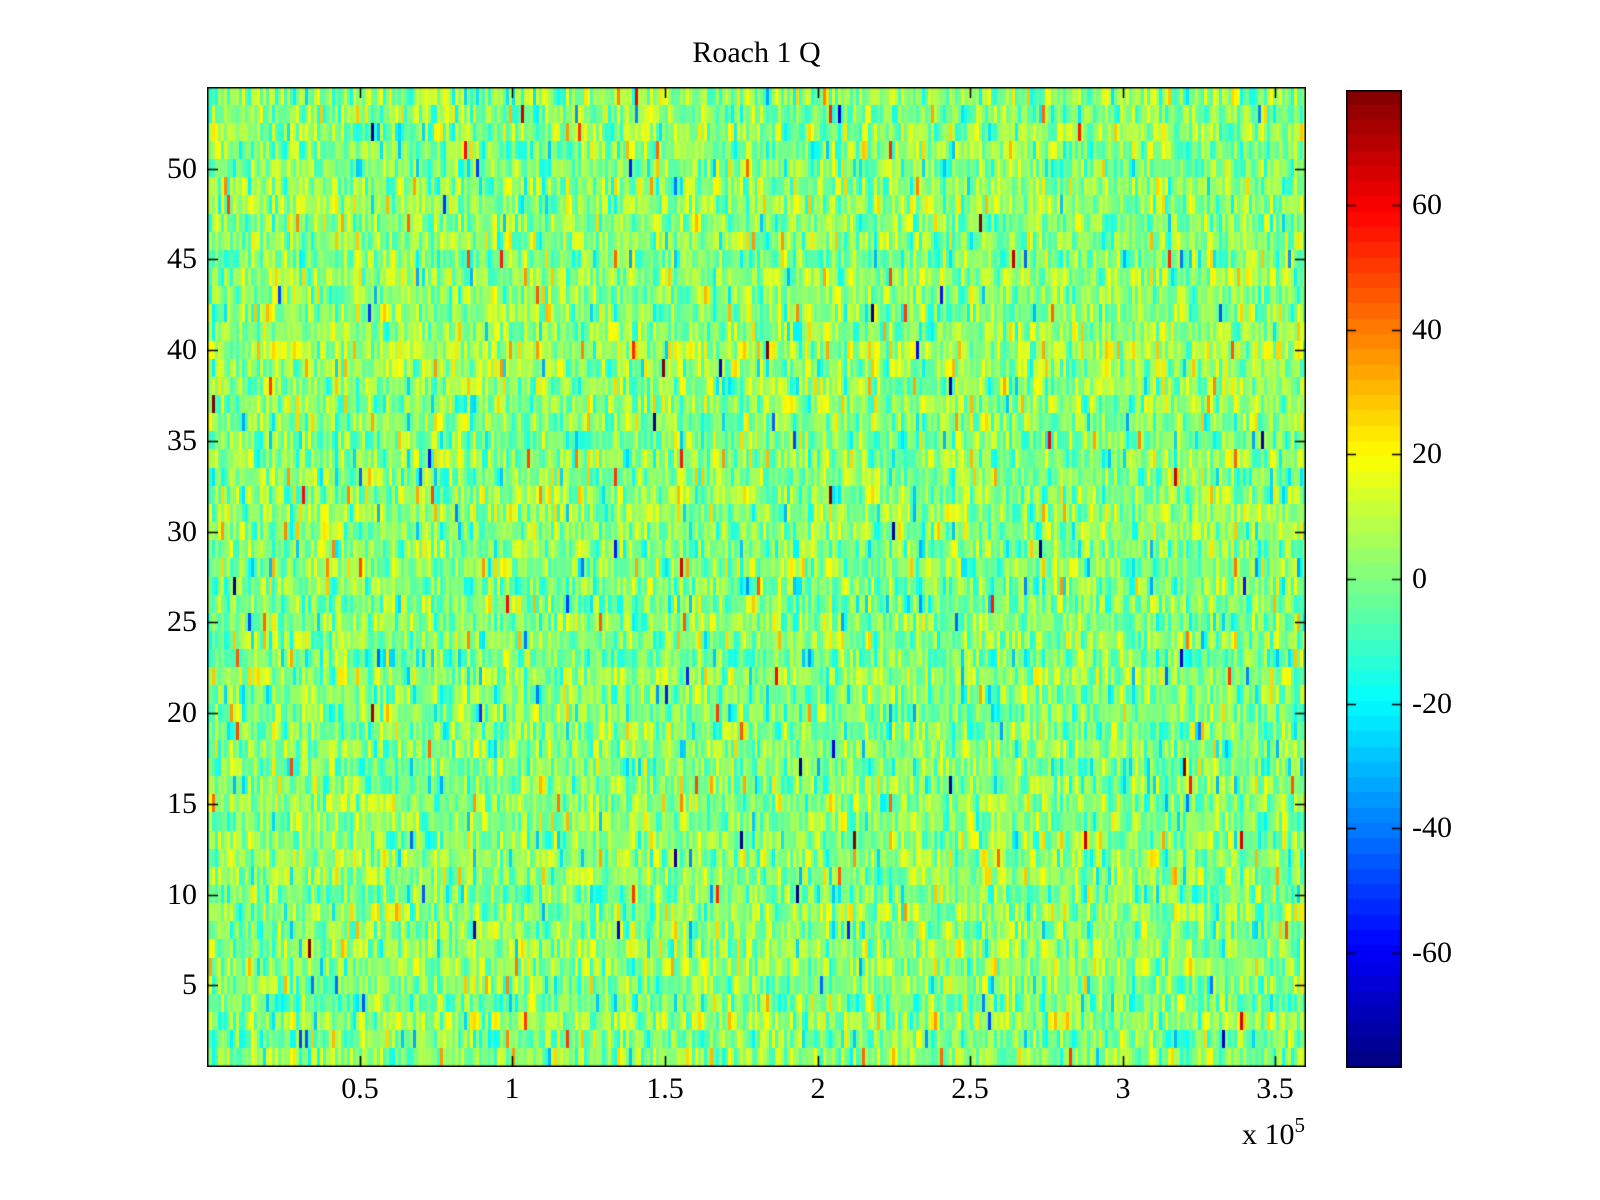 Image resolution: width=1600 pixels, height=1200 pixels. What do you see at coordinates (1123, 1088) in the screenshot?
I see `x-tick-label: 3` at bounding box center [1123, 1088].